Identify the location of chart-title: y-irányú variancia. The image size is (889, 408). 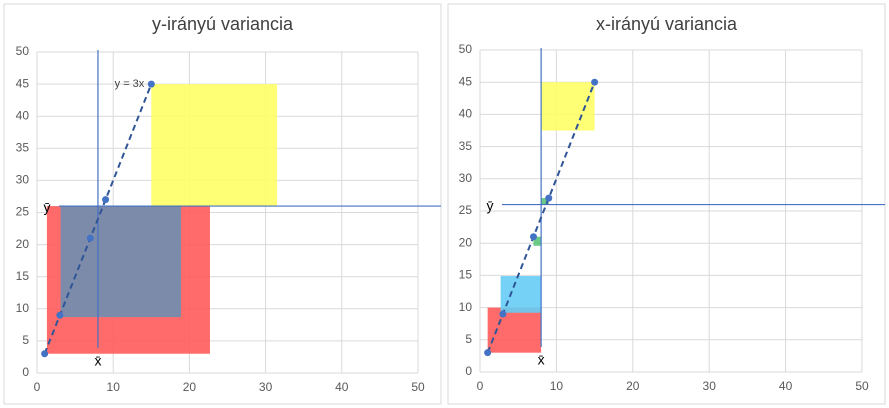
(223, 24).